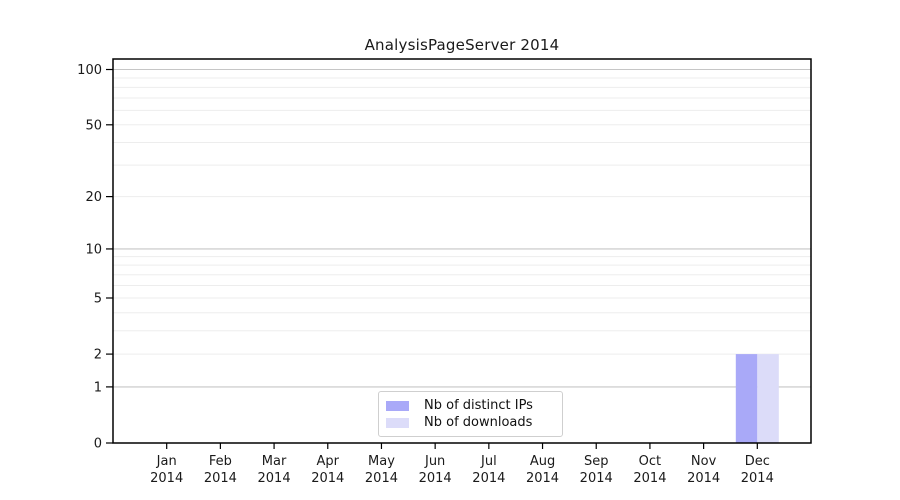 This screenshot has width=900, height=500. What do you see at coordinates (596, 461) in the screenshot?
I see `x-tick-label-month: Sep` at bounding box center [596, 461].